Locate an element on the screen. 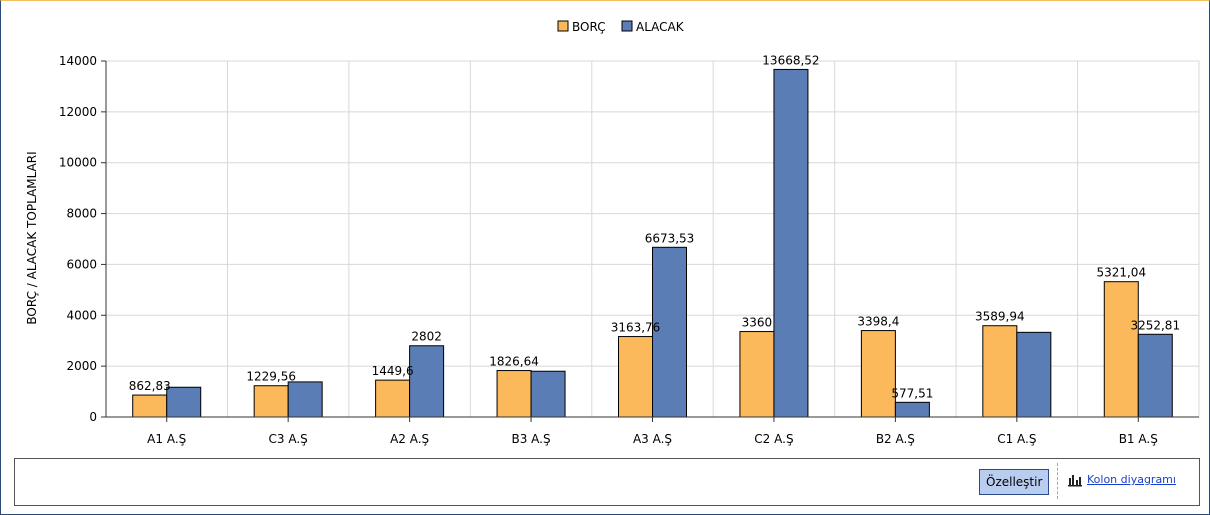 This screenshot has height=515, width=1210. toolbar-divider is located at coordinates (1057, 481).